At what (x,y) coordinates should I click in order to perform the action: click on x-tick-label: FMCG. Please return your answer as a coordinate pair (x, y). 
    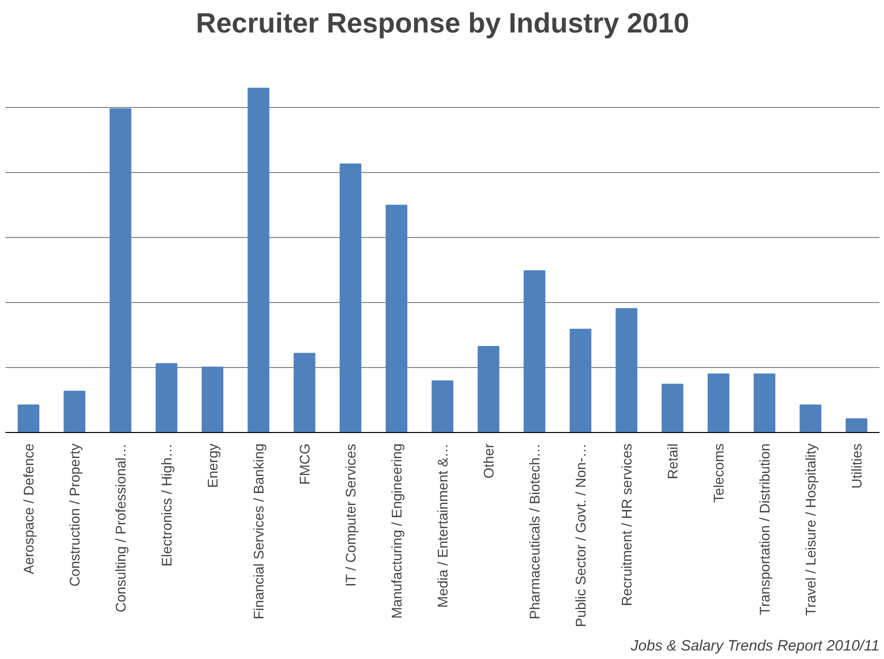
    Looking at the image, I should click on (304, 464).